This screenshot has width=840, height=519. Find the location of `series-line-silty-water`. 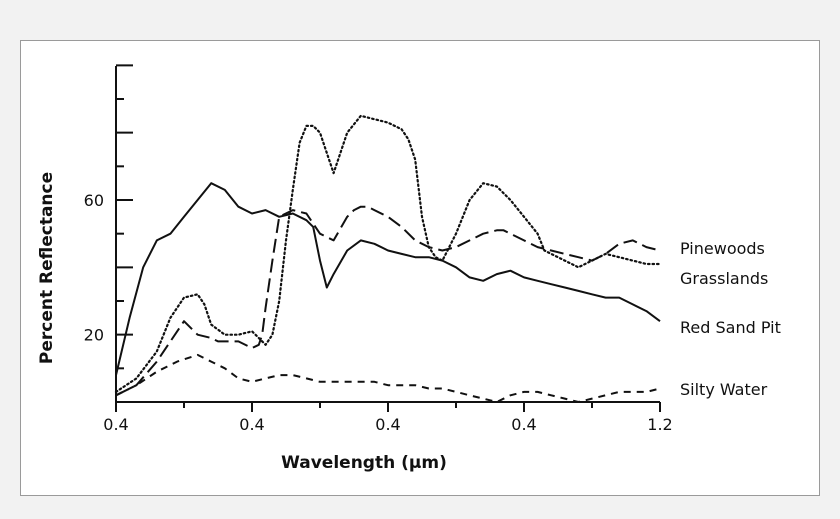

series-line-silty-water is located at coordinates (388, 378).